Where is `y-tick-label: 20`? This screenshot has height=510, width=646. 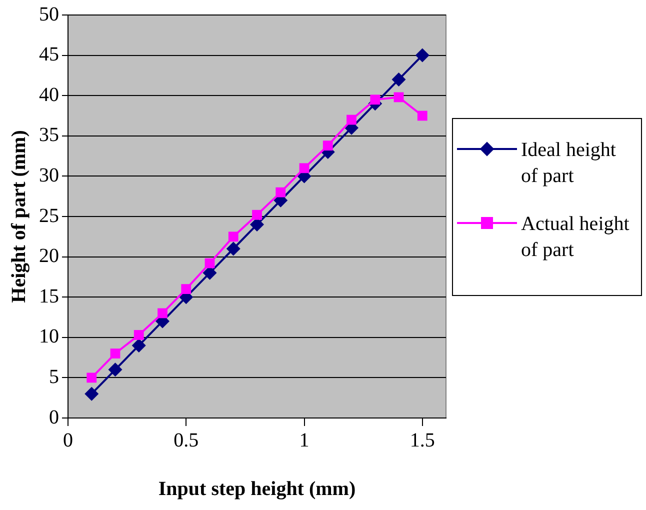 y-tick-label: 20 is located at coordinates (49, 256).